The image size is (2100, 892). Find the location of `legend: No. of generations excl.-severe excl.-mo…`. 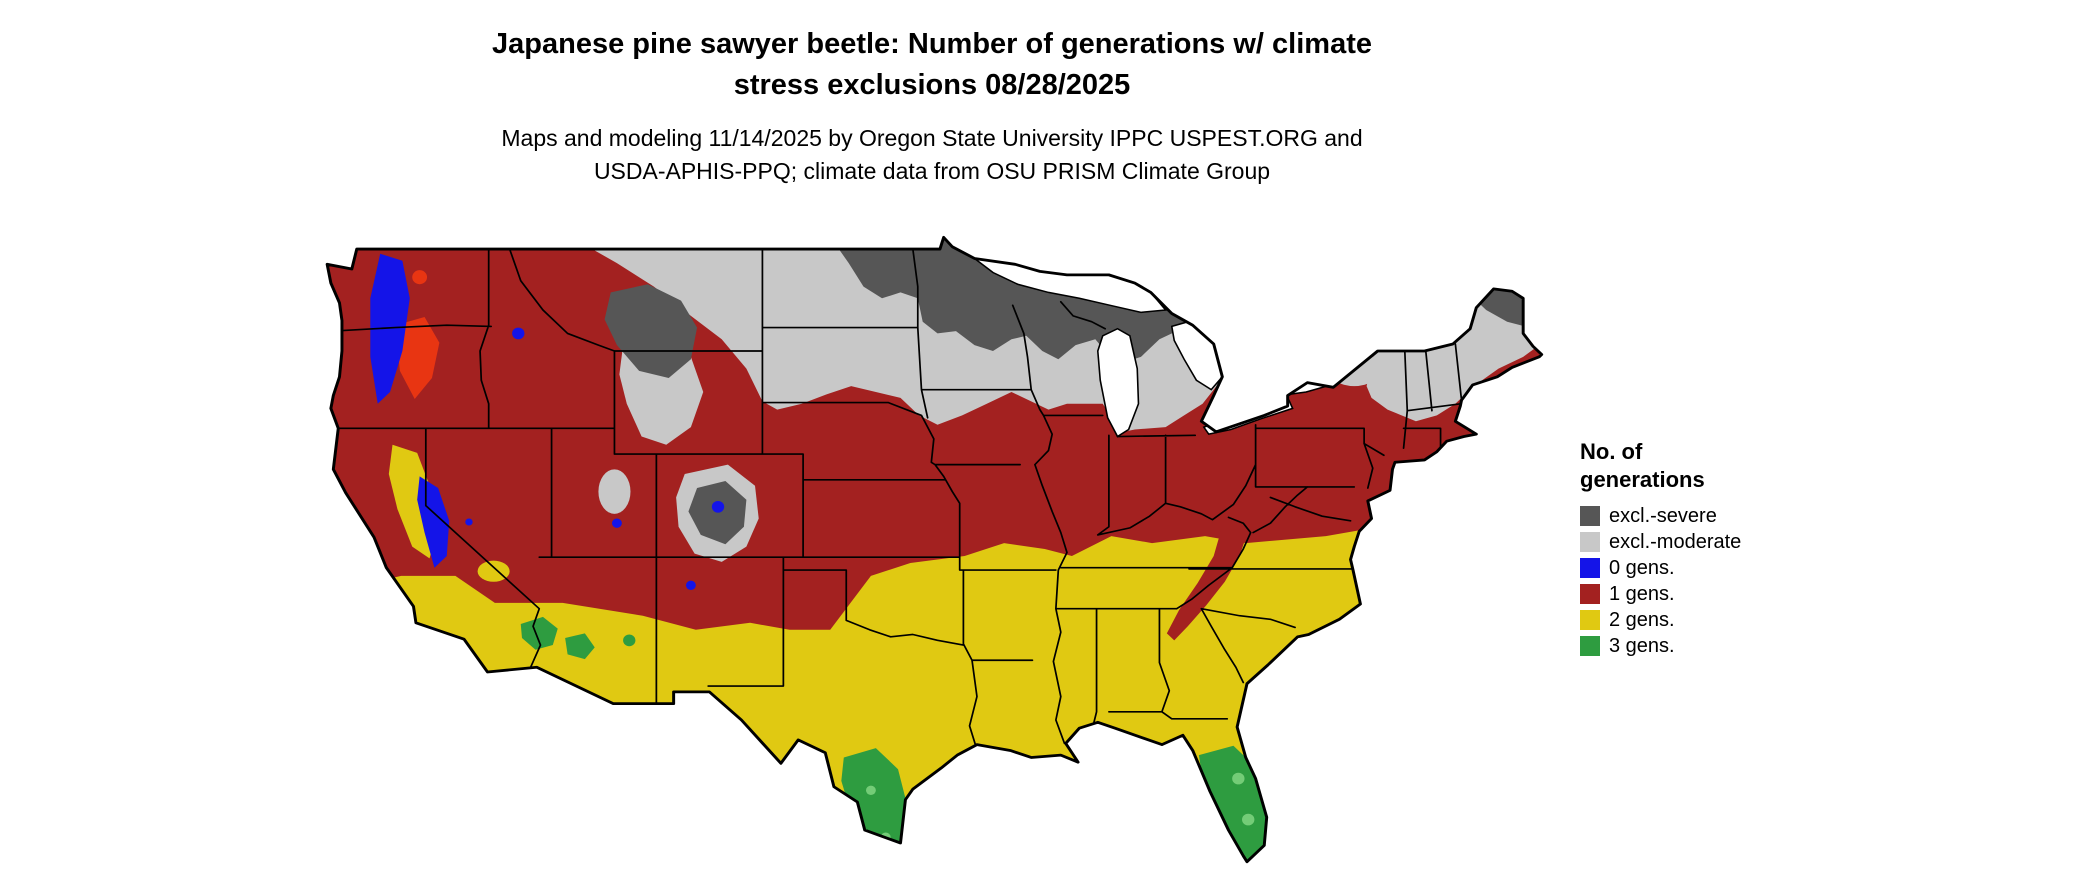

legend: No. of generations excl.-severe excl.-mo… is located at coordinates (1710, 548).